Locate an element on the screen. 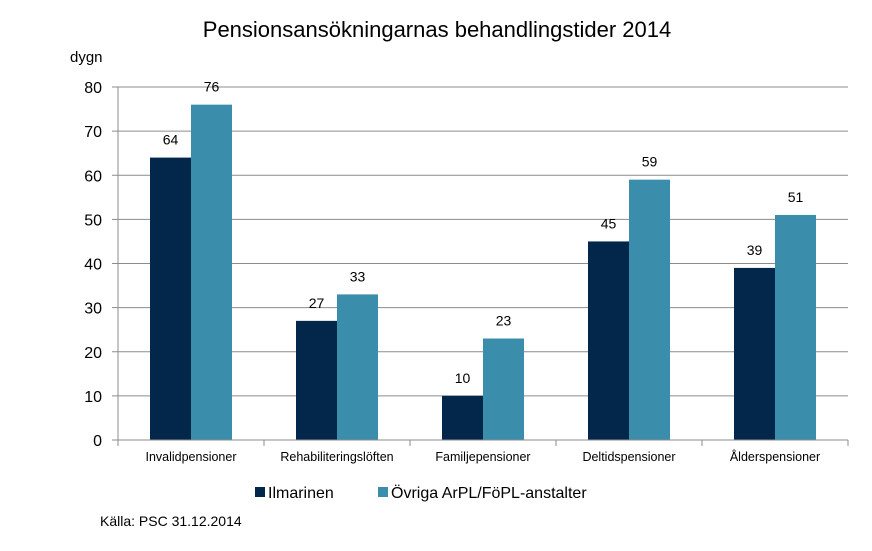 The width and height of the screenshot is (872, 551). y-axis-label: dygn is located at coordinates (86, 57).